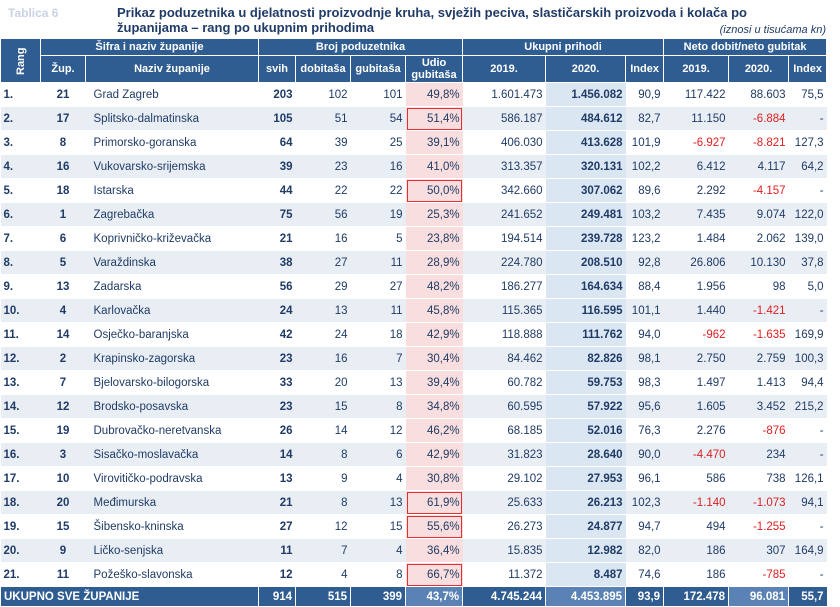 This screenshot has width=840, height=607. I want to click on cell: -1.421, so click(758, 310).